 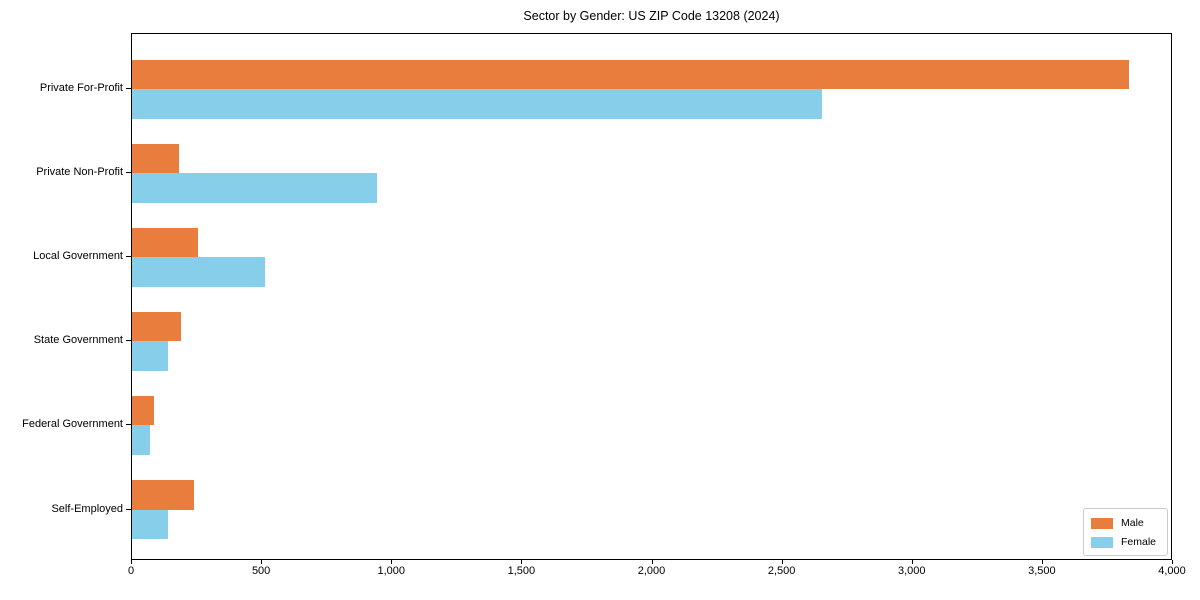 I want to click on y-tick-label-self-employed: Self-Employed, so click(x=87, y=508).